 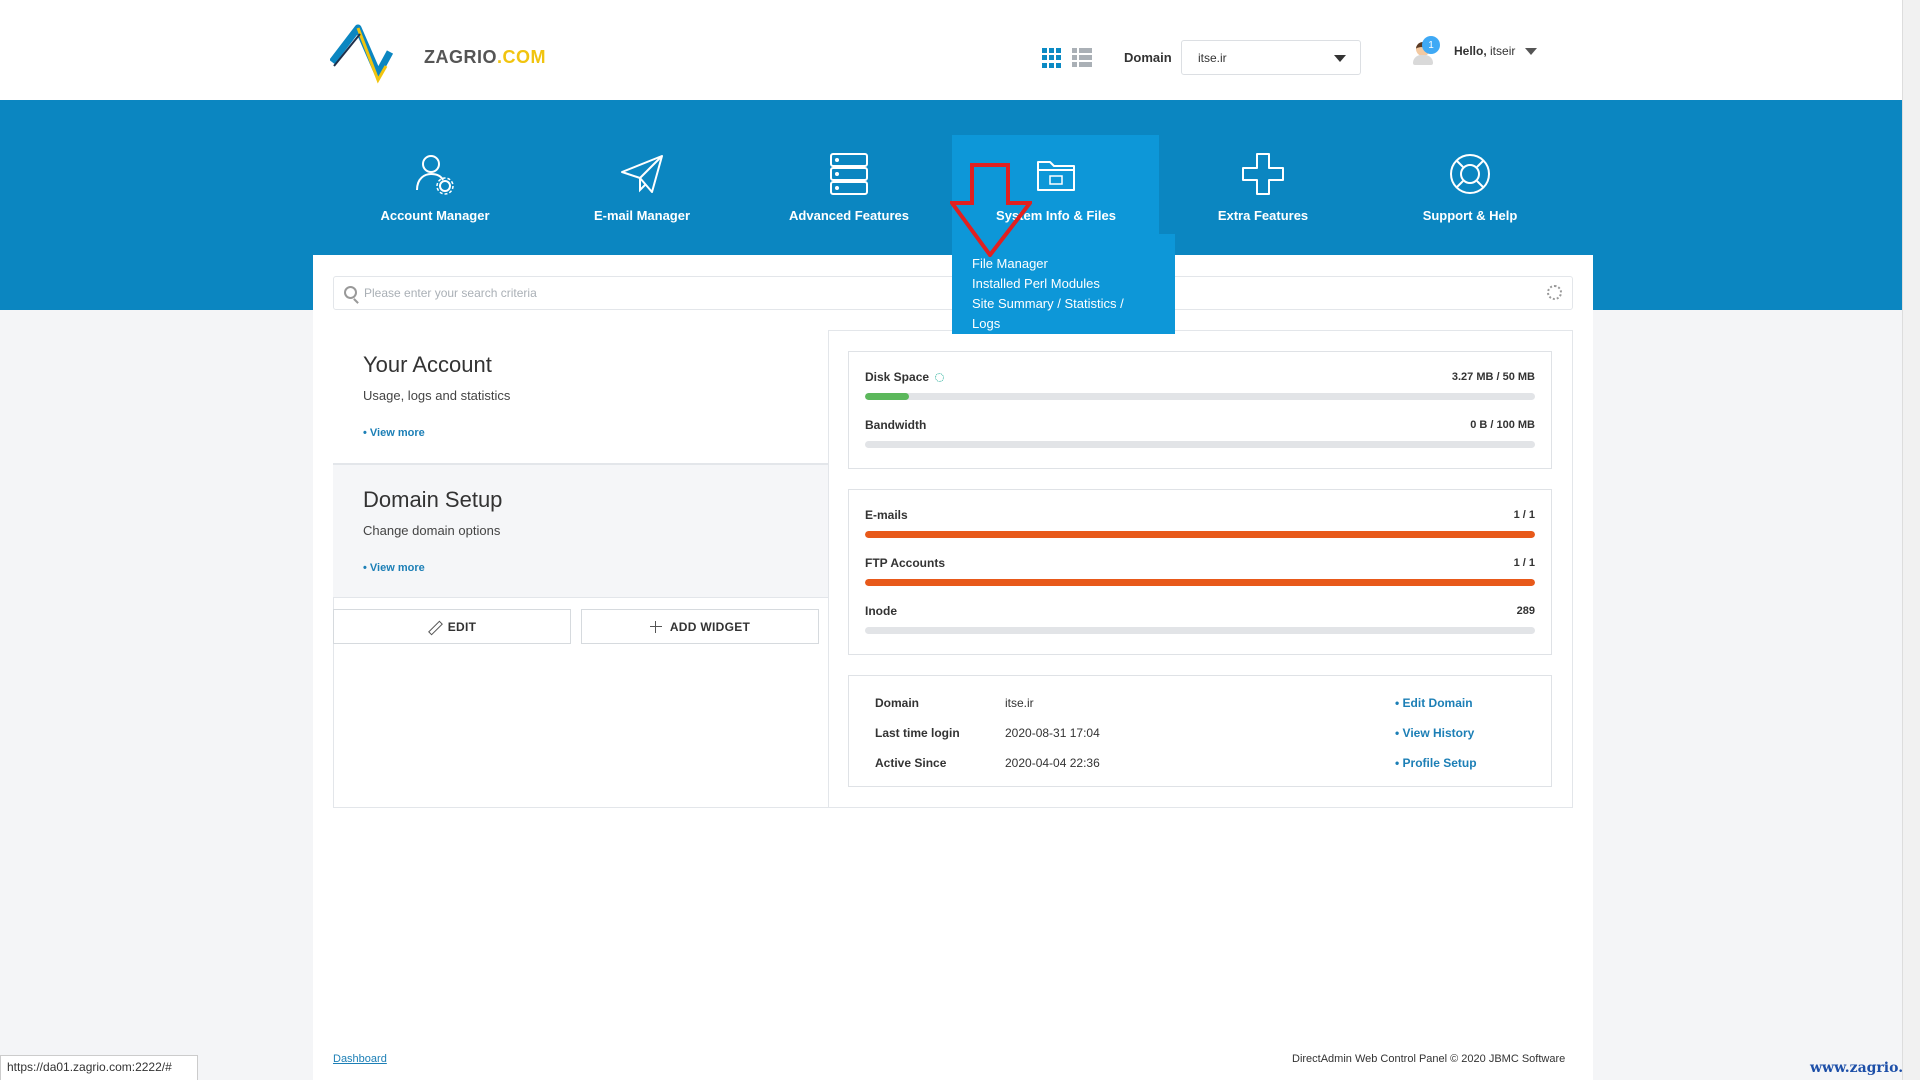 What do you see at coordinates (433, 499) in the screenshot?
I see `widget-title: Domain Setup` at bounding box center [433, 499].